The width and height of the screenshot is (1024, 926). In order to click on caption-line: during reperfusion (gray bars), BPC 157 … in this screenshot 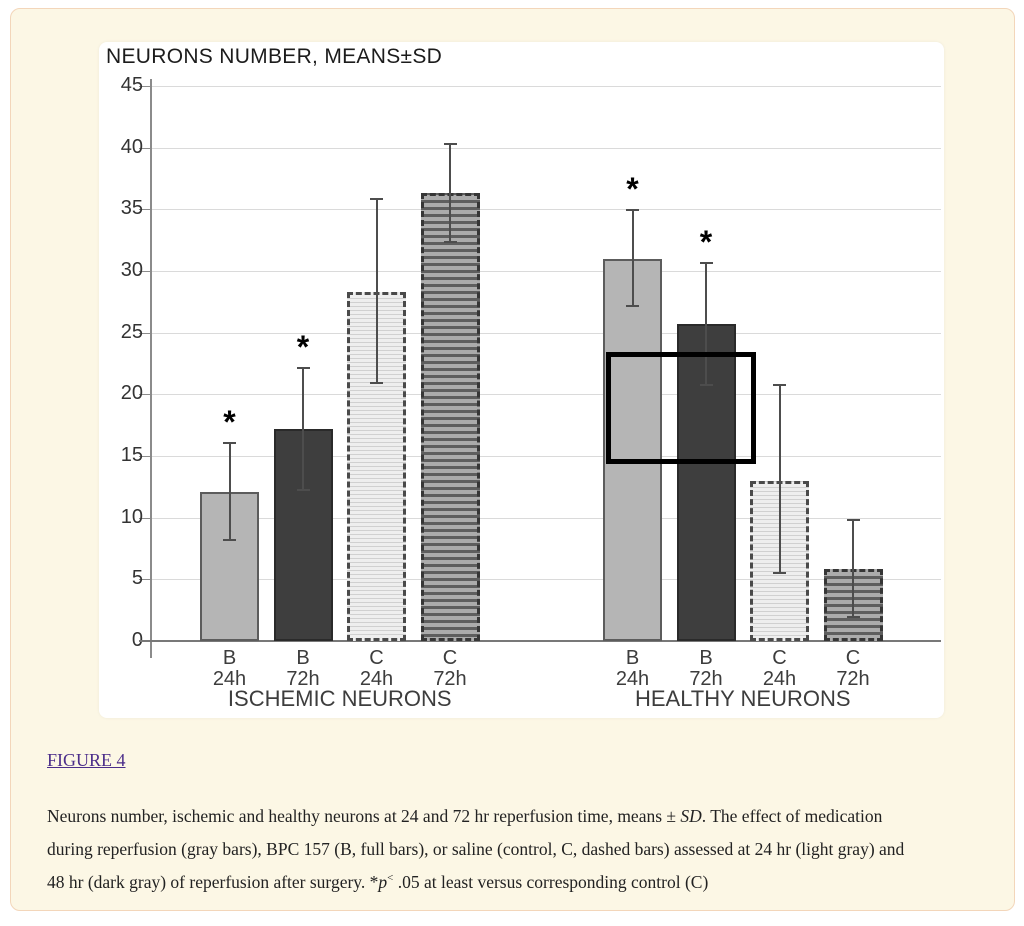, I will do `click(526, 849)`.